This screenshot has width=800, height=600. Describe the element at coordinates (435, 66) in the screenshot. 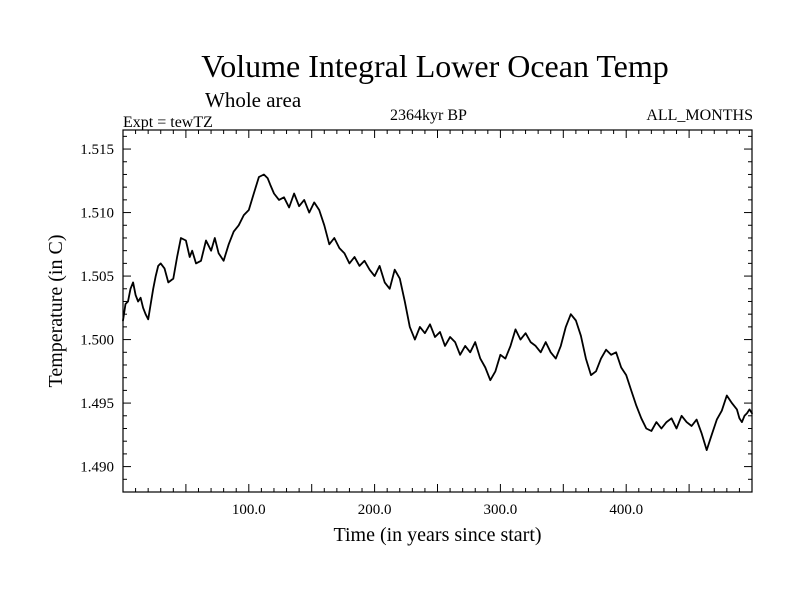

I see `chart-title: Volume Integral Lower Ocean Temp` at that location.